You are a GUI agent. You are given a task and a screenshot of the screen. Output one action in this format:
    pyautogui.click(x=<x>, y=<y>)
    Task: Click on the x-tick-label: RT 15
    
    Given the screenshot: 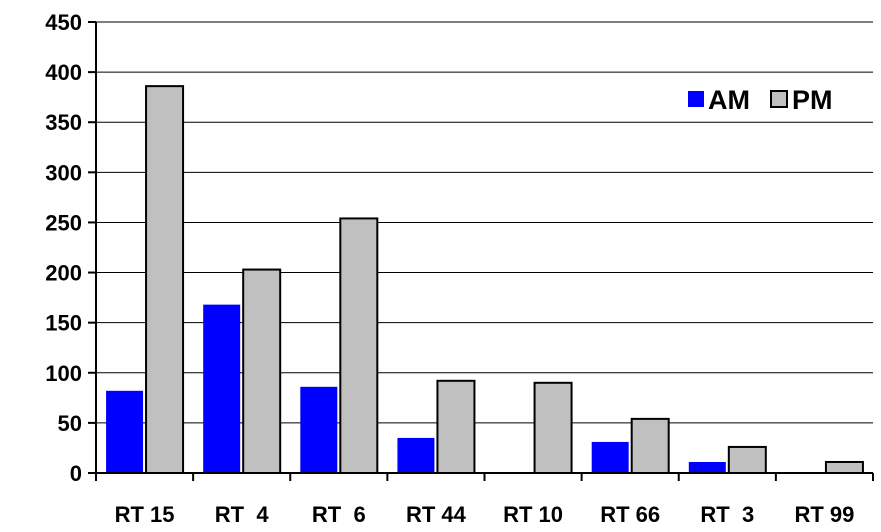 What is the action you would take?
    pyautogui.click(x=145, y=514)
    